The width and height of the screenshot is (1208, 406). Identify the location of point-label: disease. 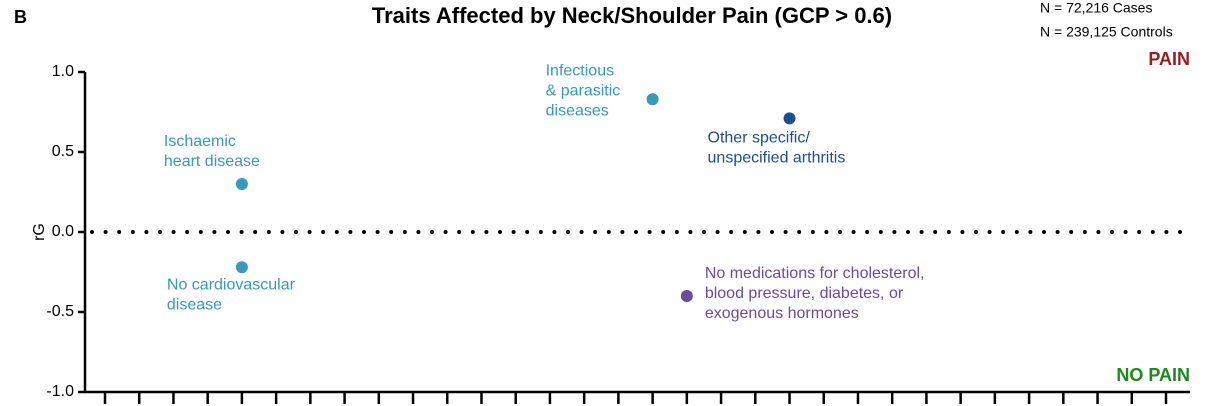
(194, 304).